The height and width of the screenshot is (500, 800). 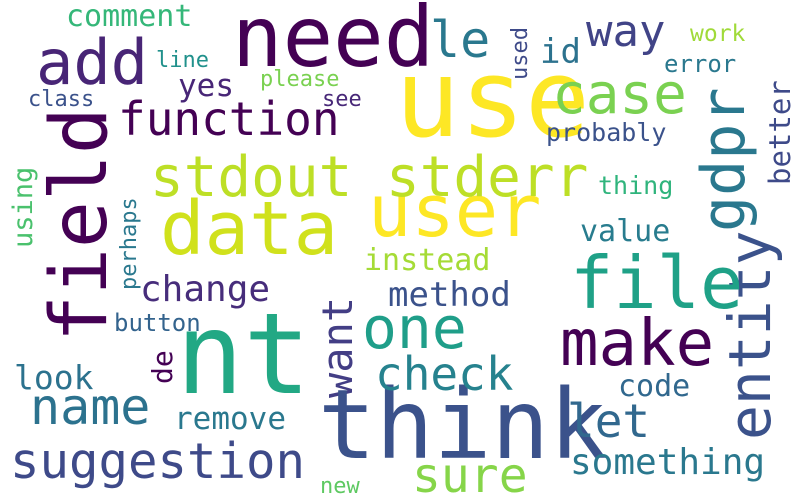 What do you see at coordinates (462, 425) in the screenshot?
I see `word-think: think` at bounding box center [462, 425].